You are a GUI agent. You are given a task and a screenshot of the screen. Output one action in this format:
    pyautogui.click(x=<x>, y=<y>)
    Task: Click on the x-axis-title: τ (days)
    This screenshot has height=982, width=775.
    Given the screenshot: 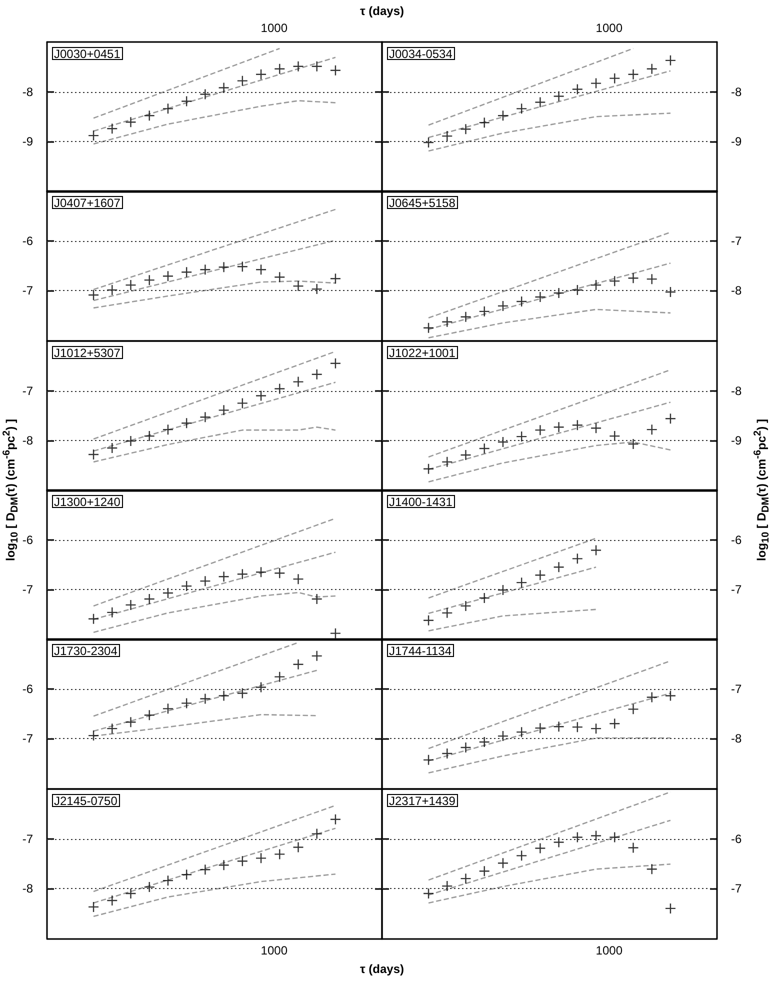 What is the action you would take?
    pyautogui.click(x=382, y=969)
    